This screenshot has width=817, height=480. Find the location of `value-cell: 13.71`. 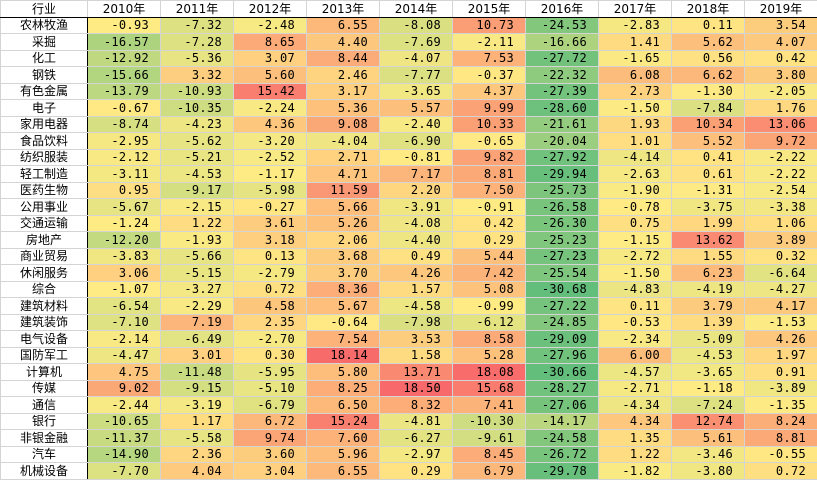

value-cell: 13.71 is located at coordinates (416, 372).